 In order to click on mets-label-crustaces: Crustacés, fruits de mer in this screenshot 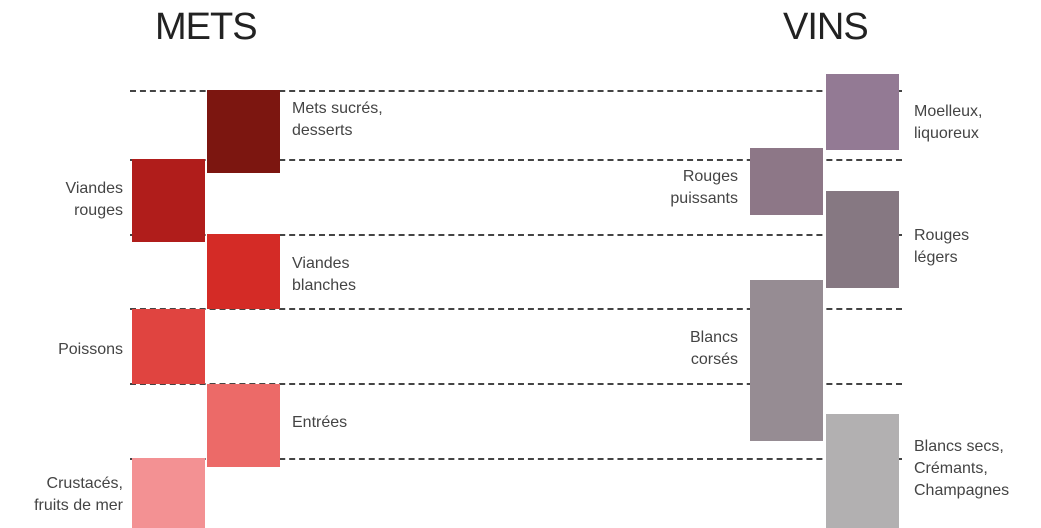, I will do `click(78, 494)`.